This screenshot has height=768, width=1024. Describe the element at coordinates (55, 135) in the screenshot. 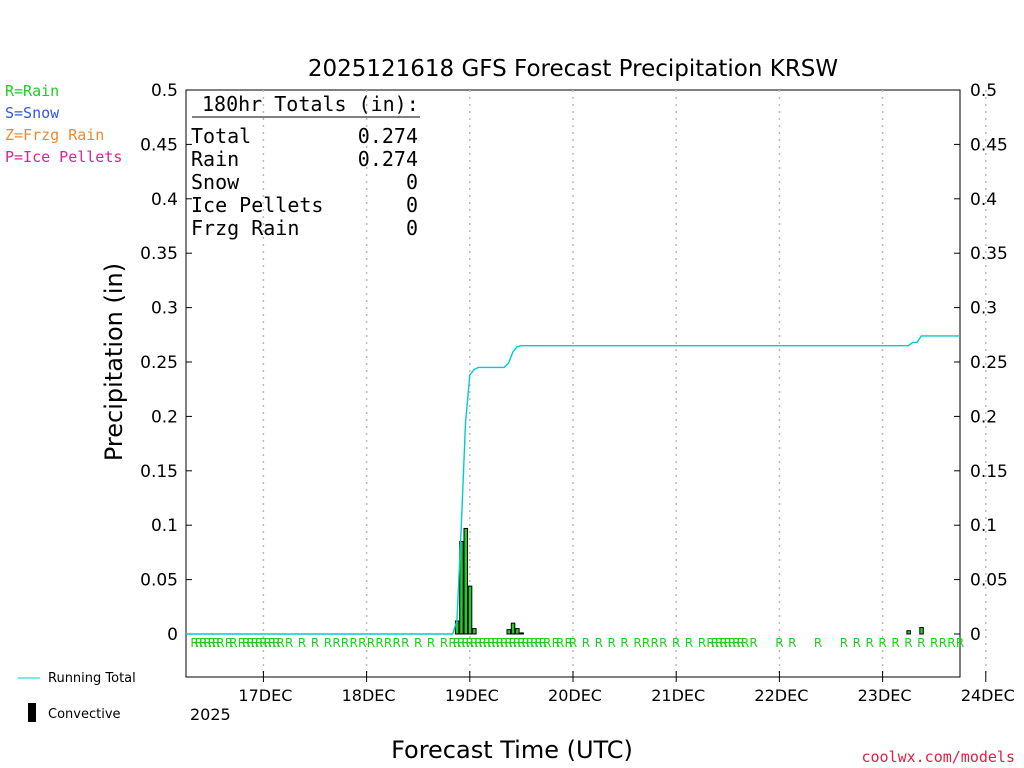

I see `legend-frzg-rain: Z=Frzg Rain` at that location.